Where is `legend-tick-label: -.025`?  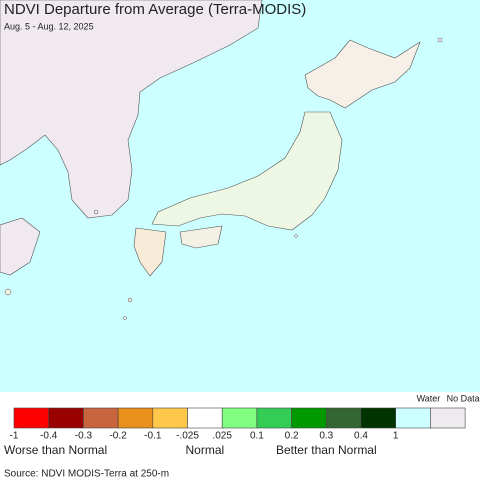
legend-tick-label: -.025 is located at coordinates (187, 436).